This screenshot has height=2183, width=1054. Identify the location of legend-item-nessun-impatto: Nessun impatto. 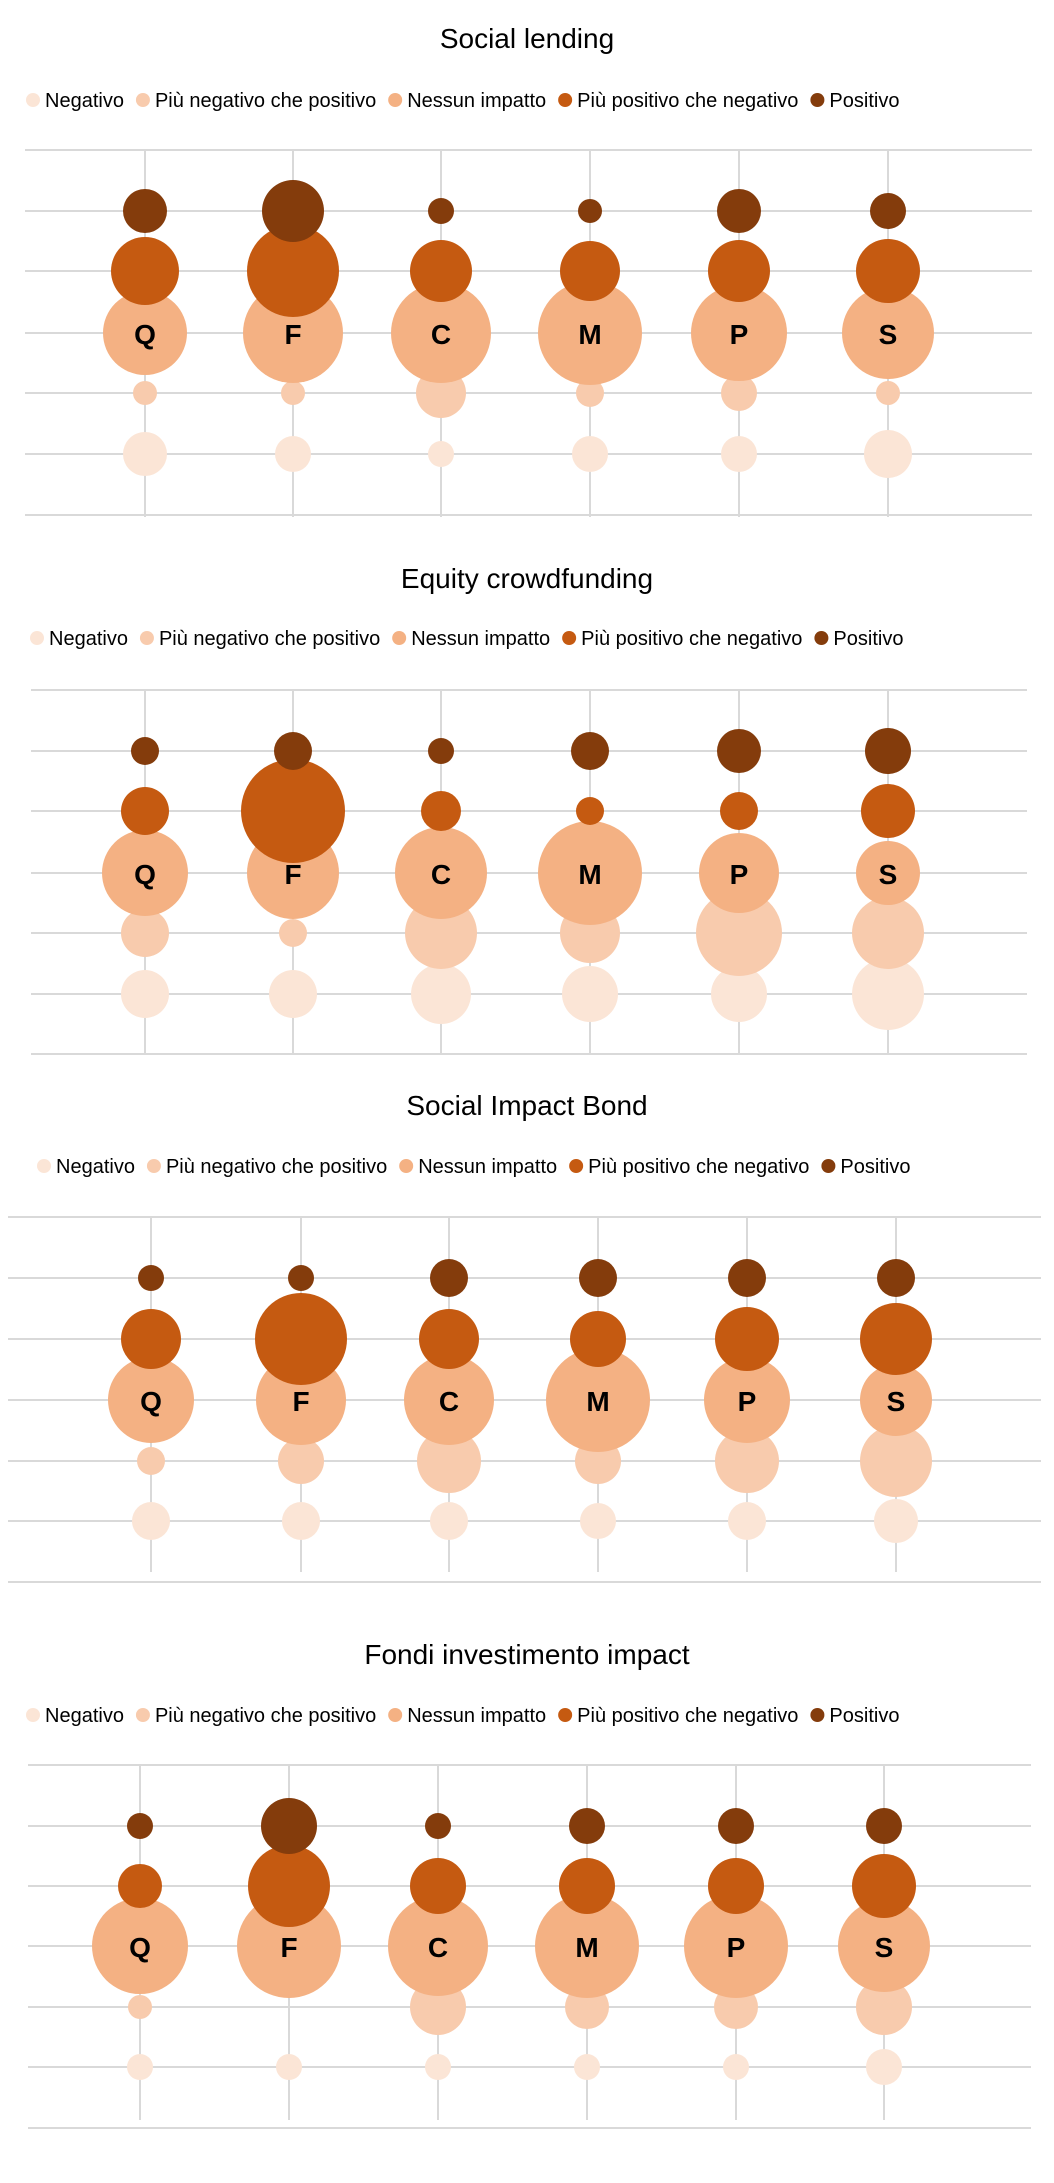
(471, 639).